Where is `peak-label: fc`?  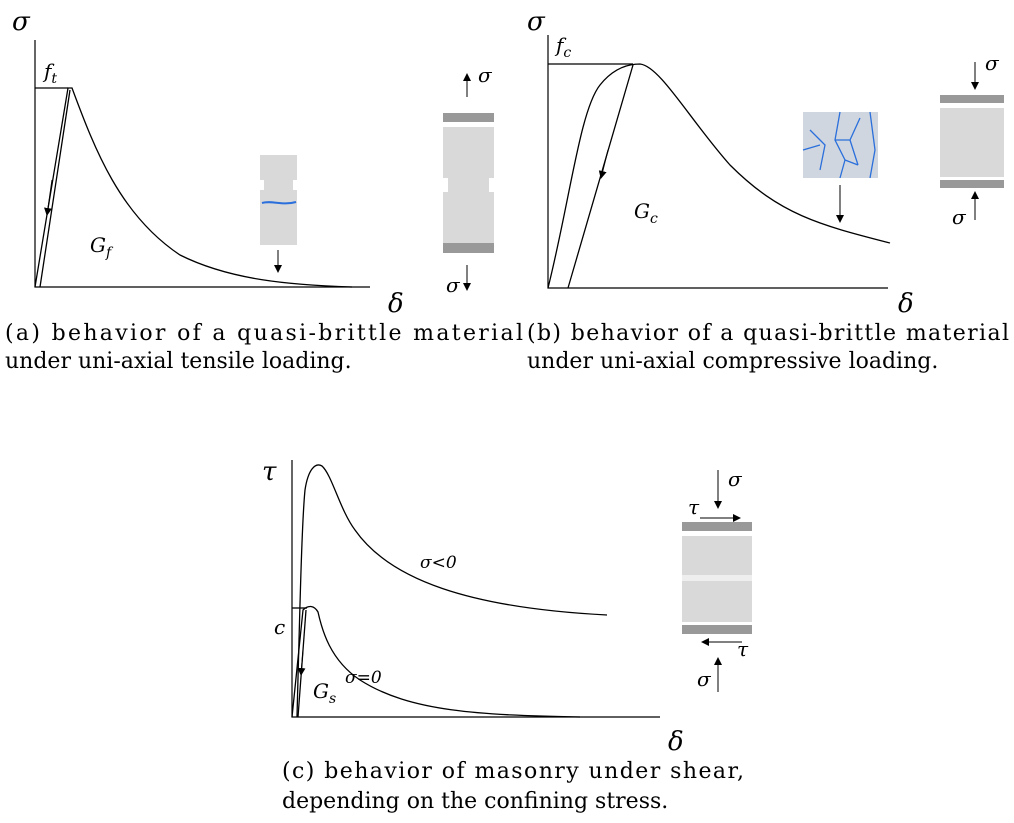 peak-label: fc is located at coordinates (562, 47).